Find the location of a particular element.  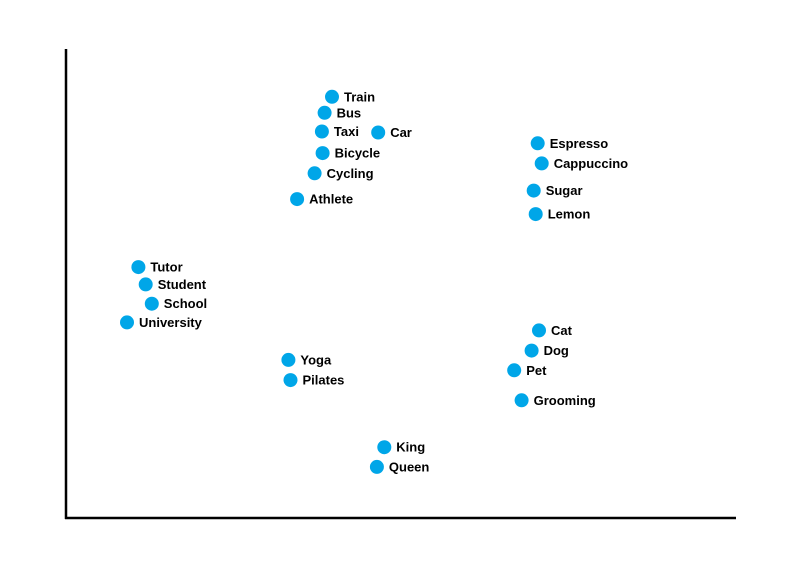

data-point: Bus is located at coordinates (339, 112).